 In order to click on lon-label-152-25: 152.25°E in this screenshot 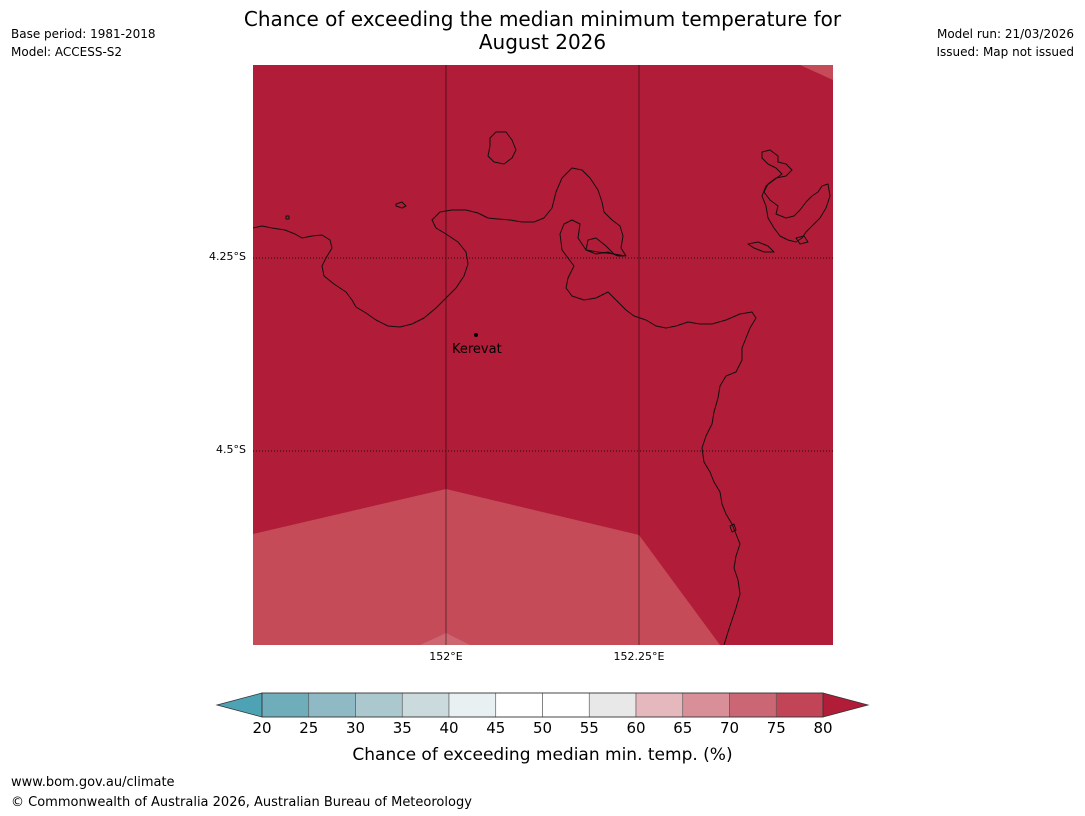, I will do `click(639, 656)`.